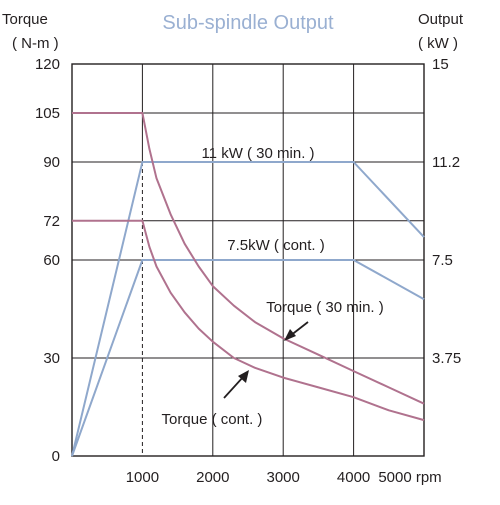 The width and height of the screenshot is (500, 505). What do you see at coordinates (353, 477) in the screenshot?
I see `x-tick-label: 4000` at bounding box center [353, 477].